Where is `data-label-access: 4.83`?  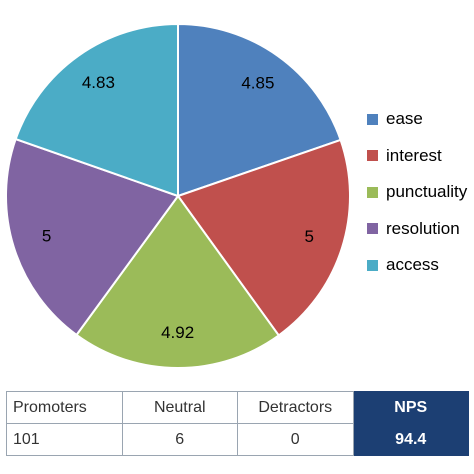
data-label-access: 4.83 is located at coordinates (98, 82).